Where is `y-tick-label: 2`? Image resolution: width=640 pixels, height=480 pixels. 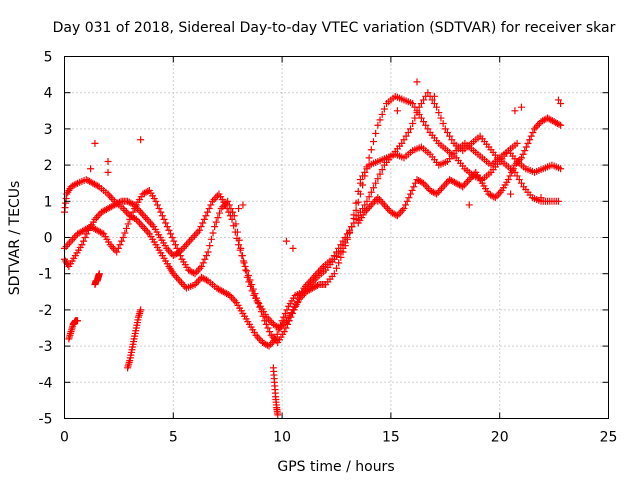 y-tick-label: 2 is located at coordinates (48, 166).